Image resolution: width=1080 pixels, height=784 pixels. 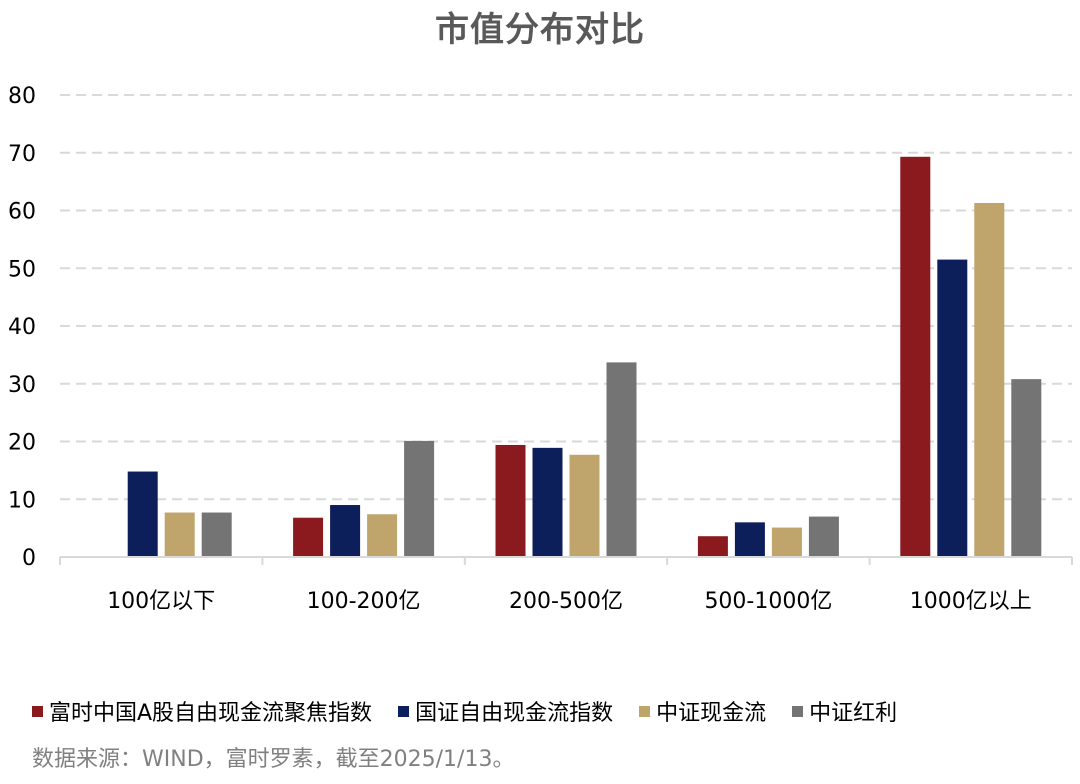 What do you see at coordinates (566, 560) in the screenshot?
I see `x-axis` at bounding box center [566, 560].